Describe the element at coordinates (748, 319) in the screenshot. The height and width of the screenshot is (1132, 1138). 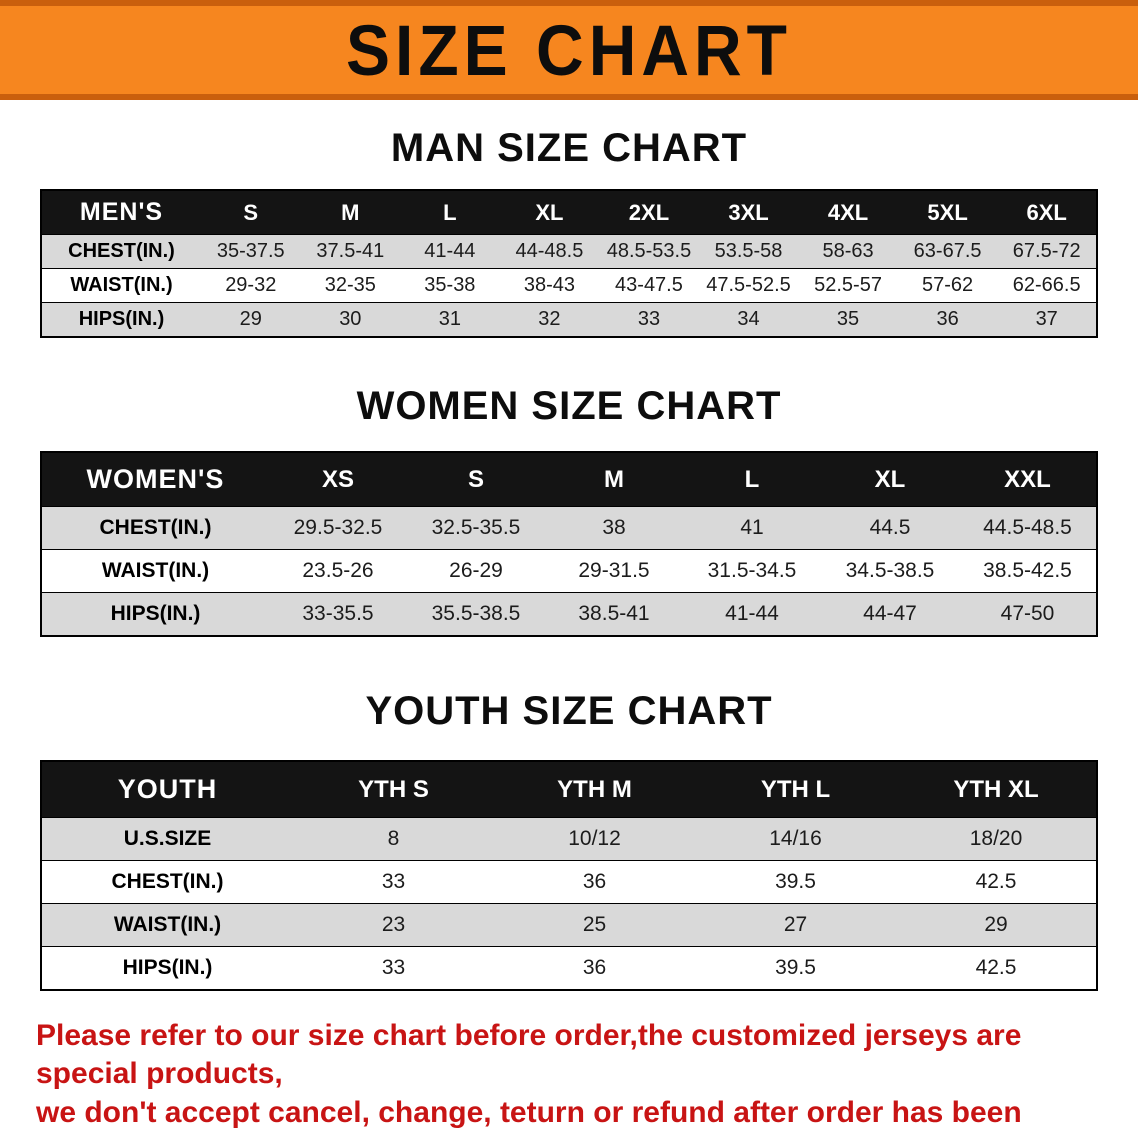
I see `value-cell: 34` at that location.